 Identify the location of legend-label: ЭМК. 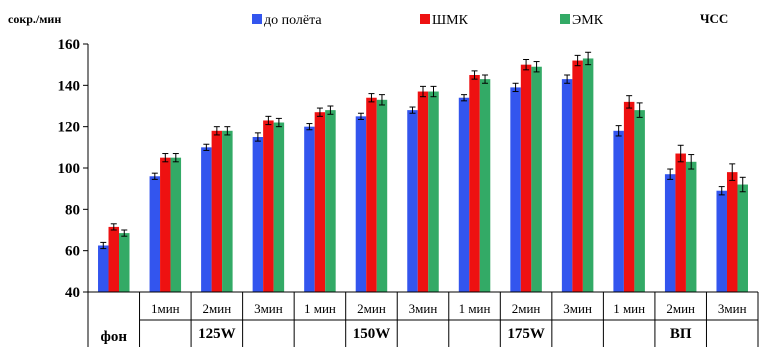
(588, 20).